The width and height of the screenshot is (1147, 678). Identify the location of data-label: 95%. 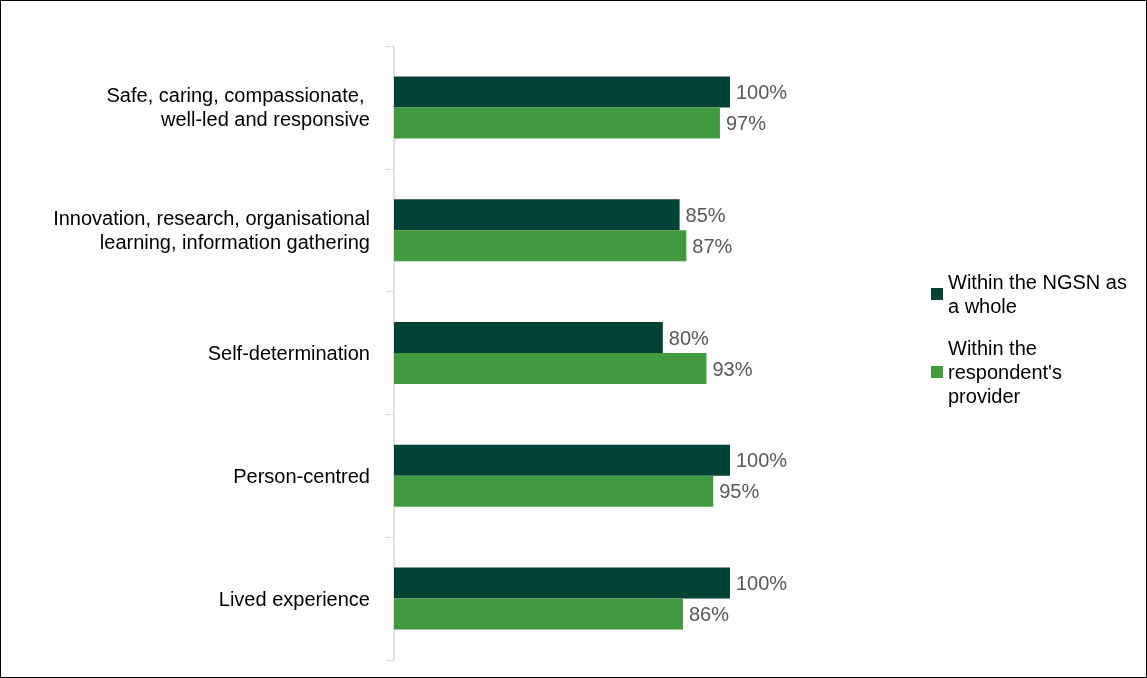
(739, 491).